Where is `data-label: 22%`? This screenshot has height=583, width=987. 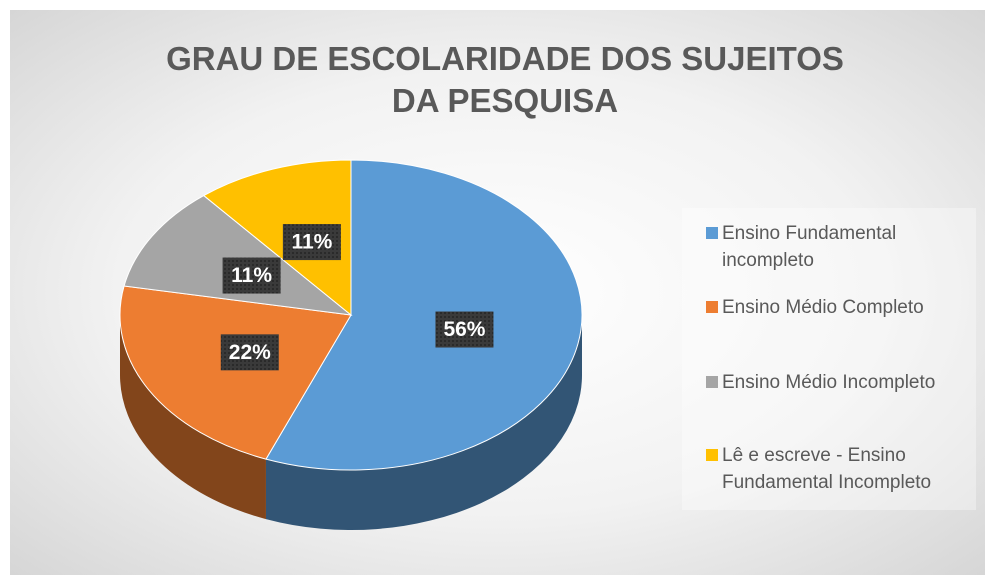 data-label: 22% is located at coordinates (250, 352).